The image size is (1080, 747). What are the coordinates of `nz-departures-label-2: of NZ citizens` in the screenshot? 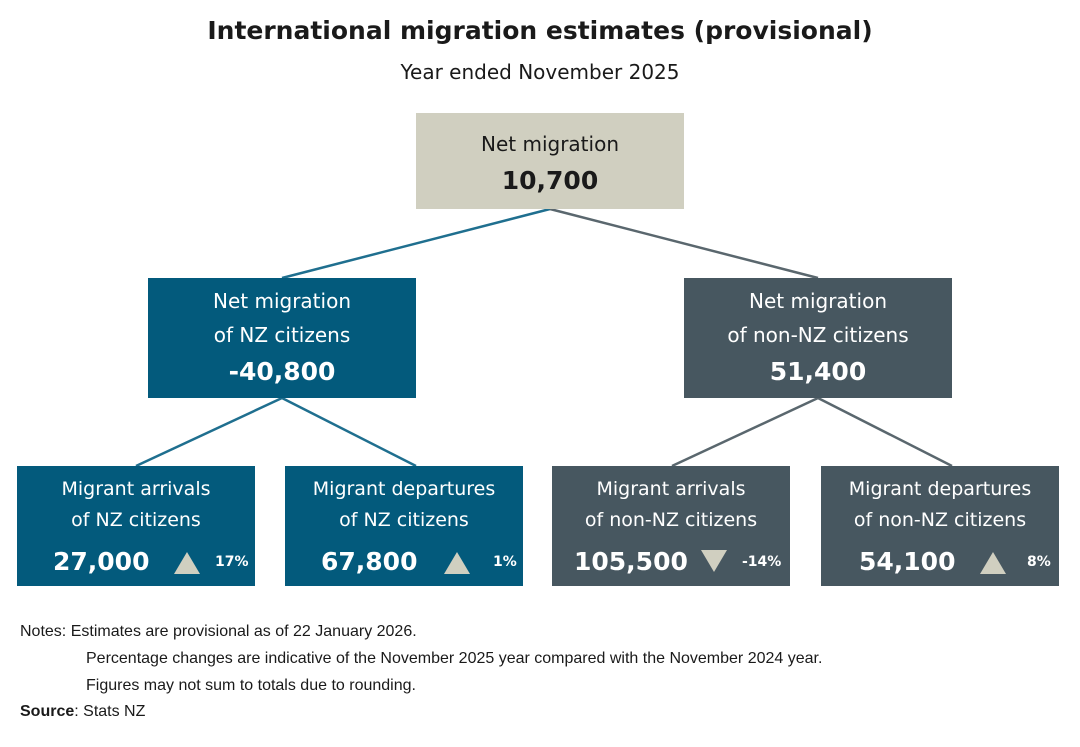 It's located at (404, 520).